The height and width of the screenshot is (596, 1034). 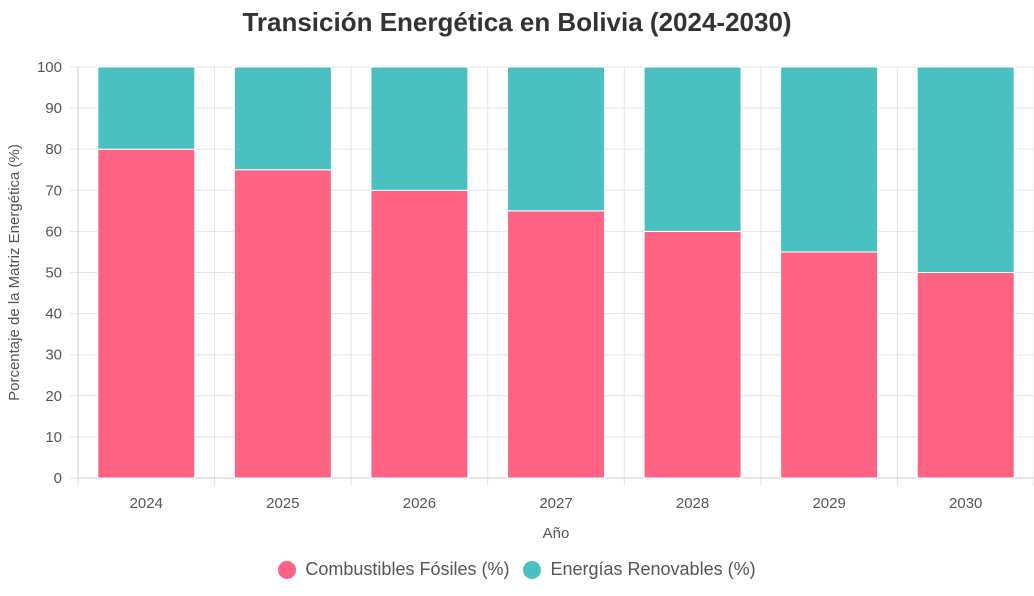 I want to click on x-tick-label: 2030, so click(x=965, y=503).